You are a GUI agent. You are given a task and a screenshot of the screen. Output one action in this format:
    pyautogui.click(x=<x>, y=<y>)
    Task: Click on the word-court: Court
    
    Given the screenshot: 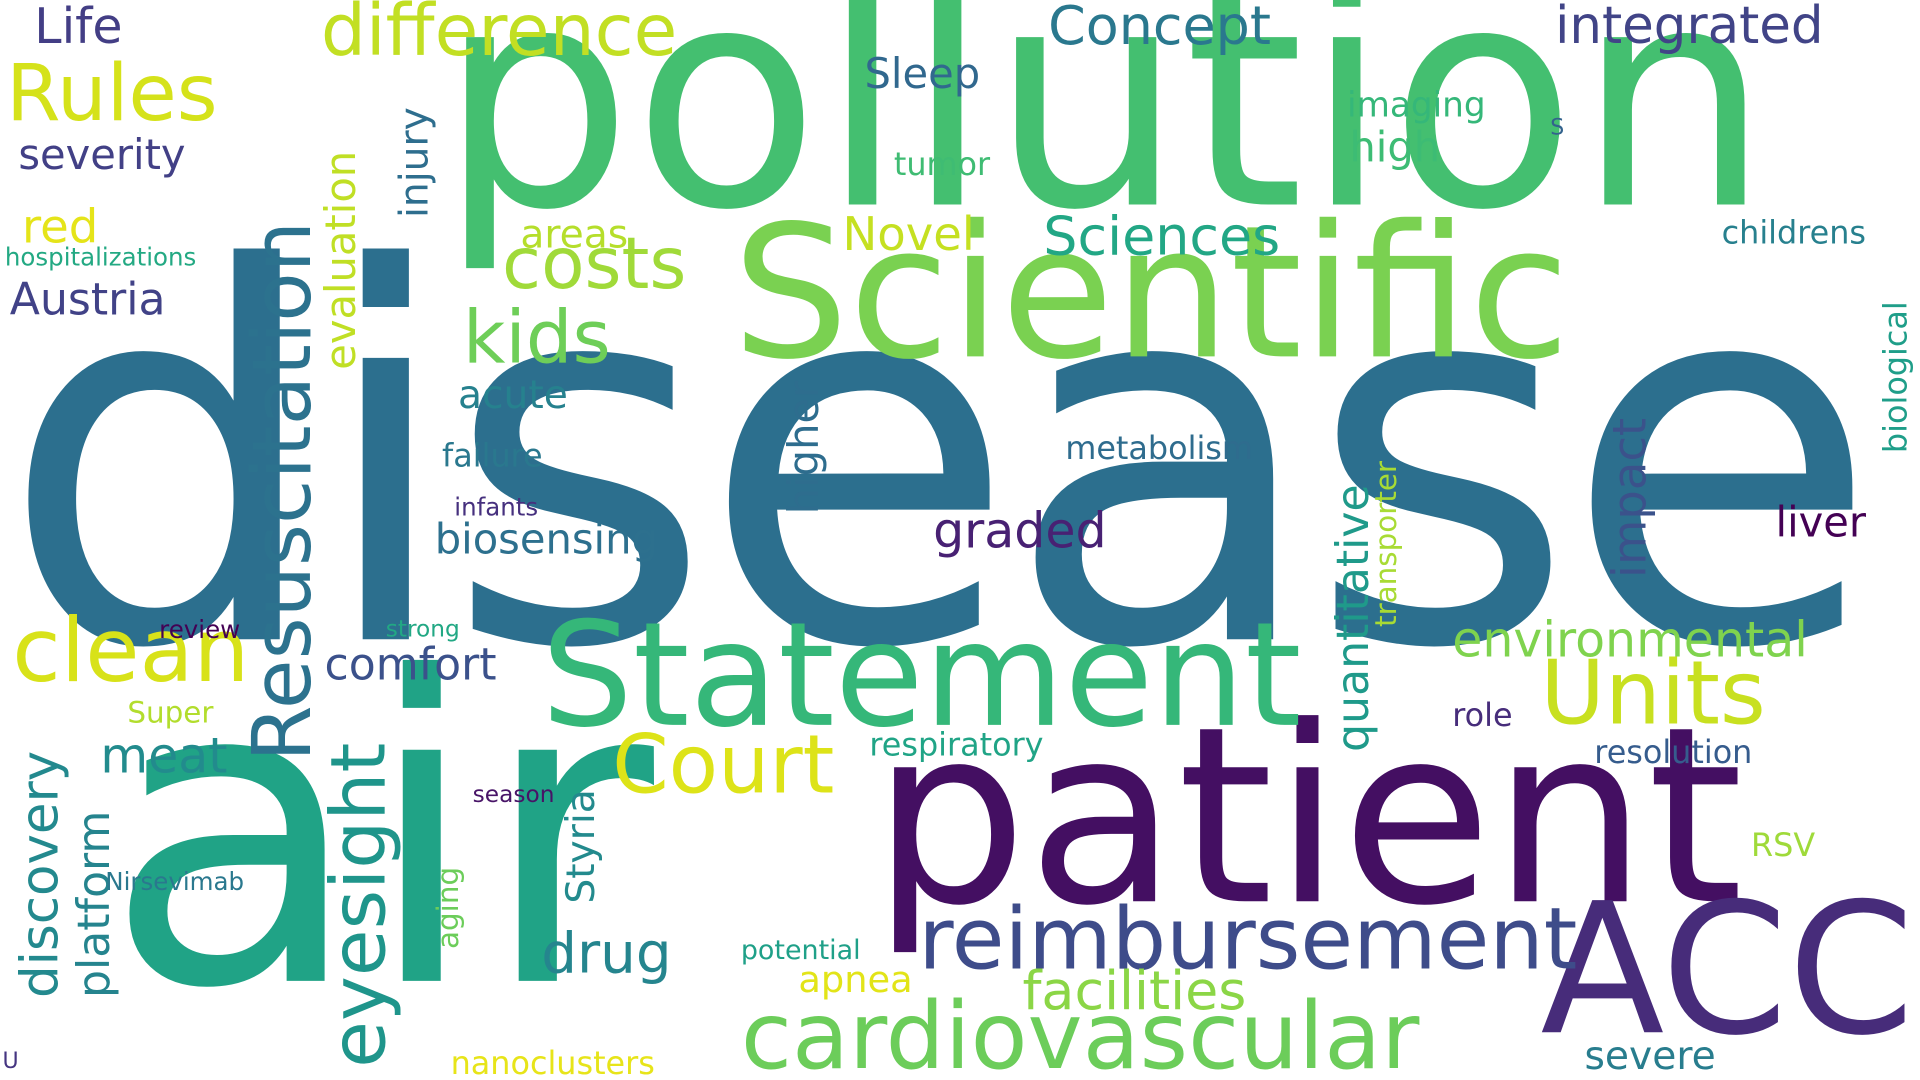 What is the action you would take?
    pyautogui.click(x=723, y=764)
    